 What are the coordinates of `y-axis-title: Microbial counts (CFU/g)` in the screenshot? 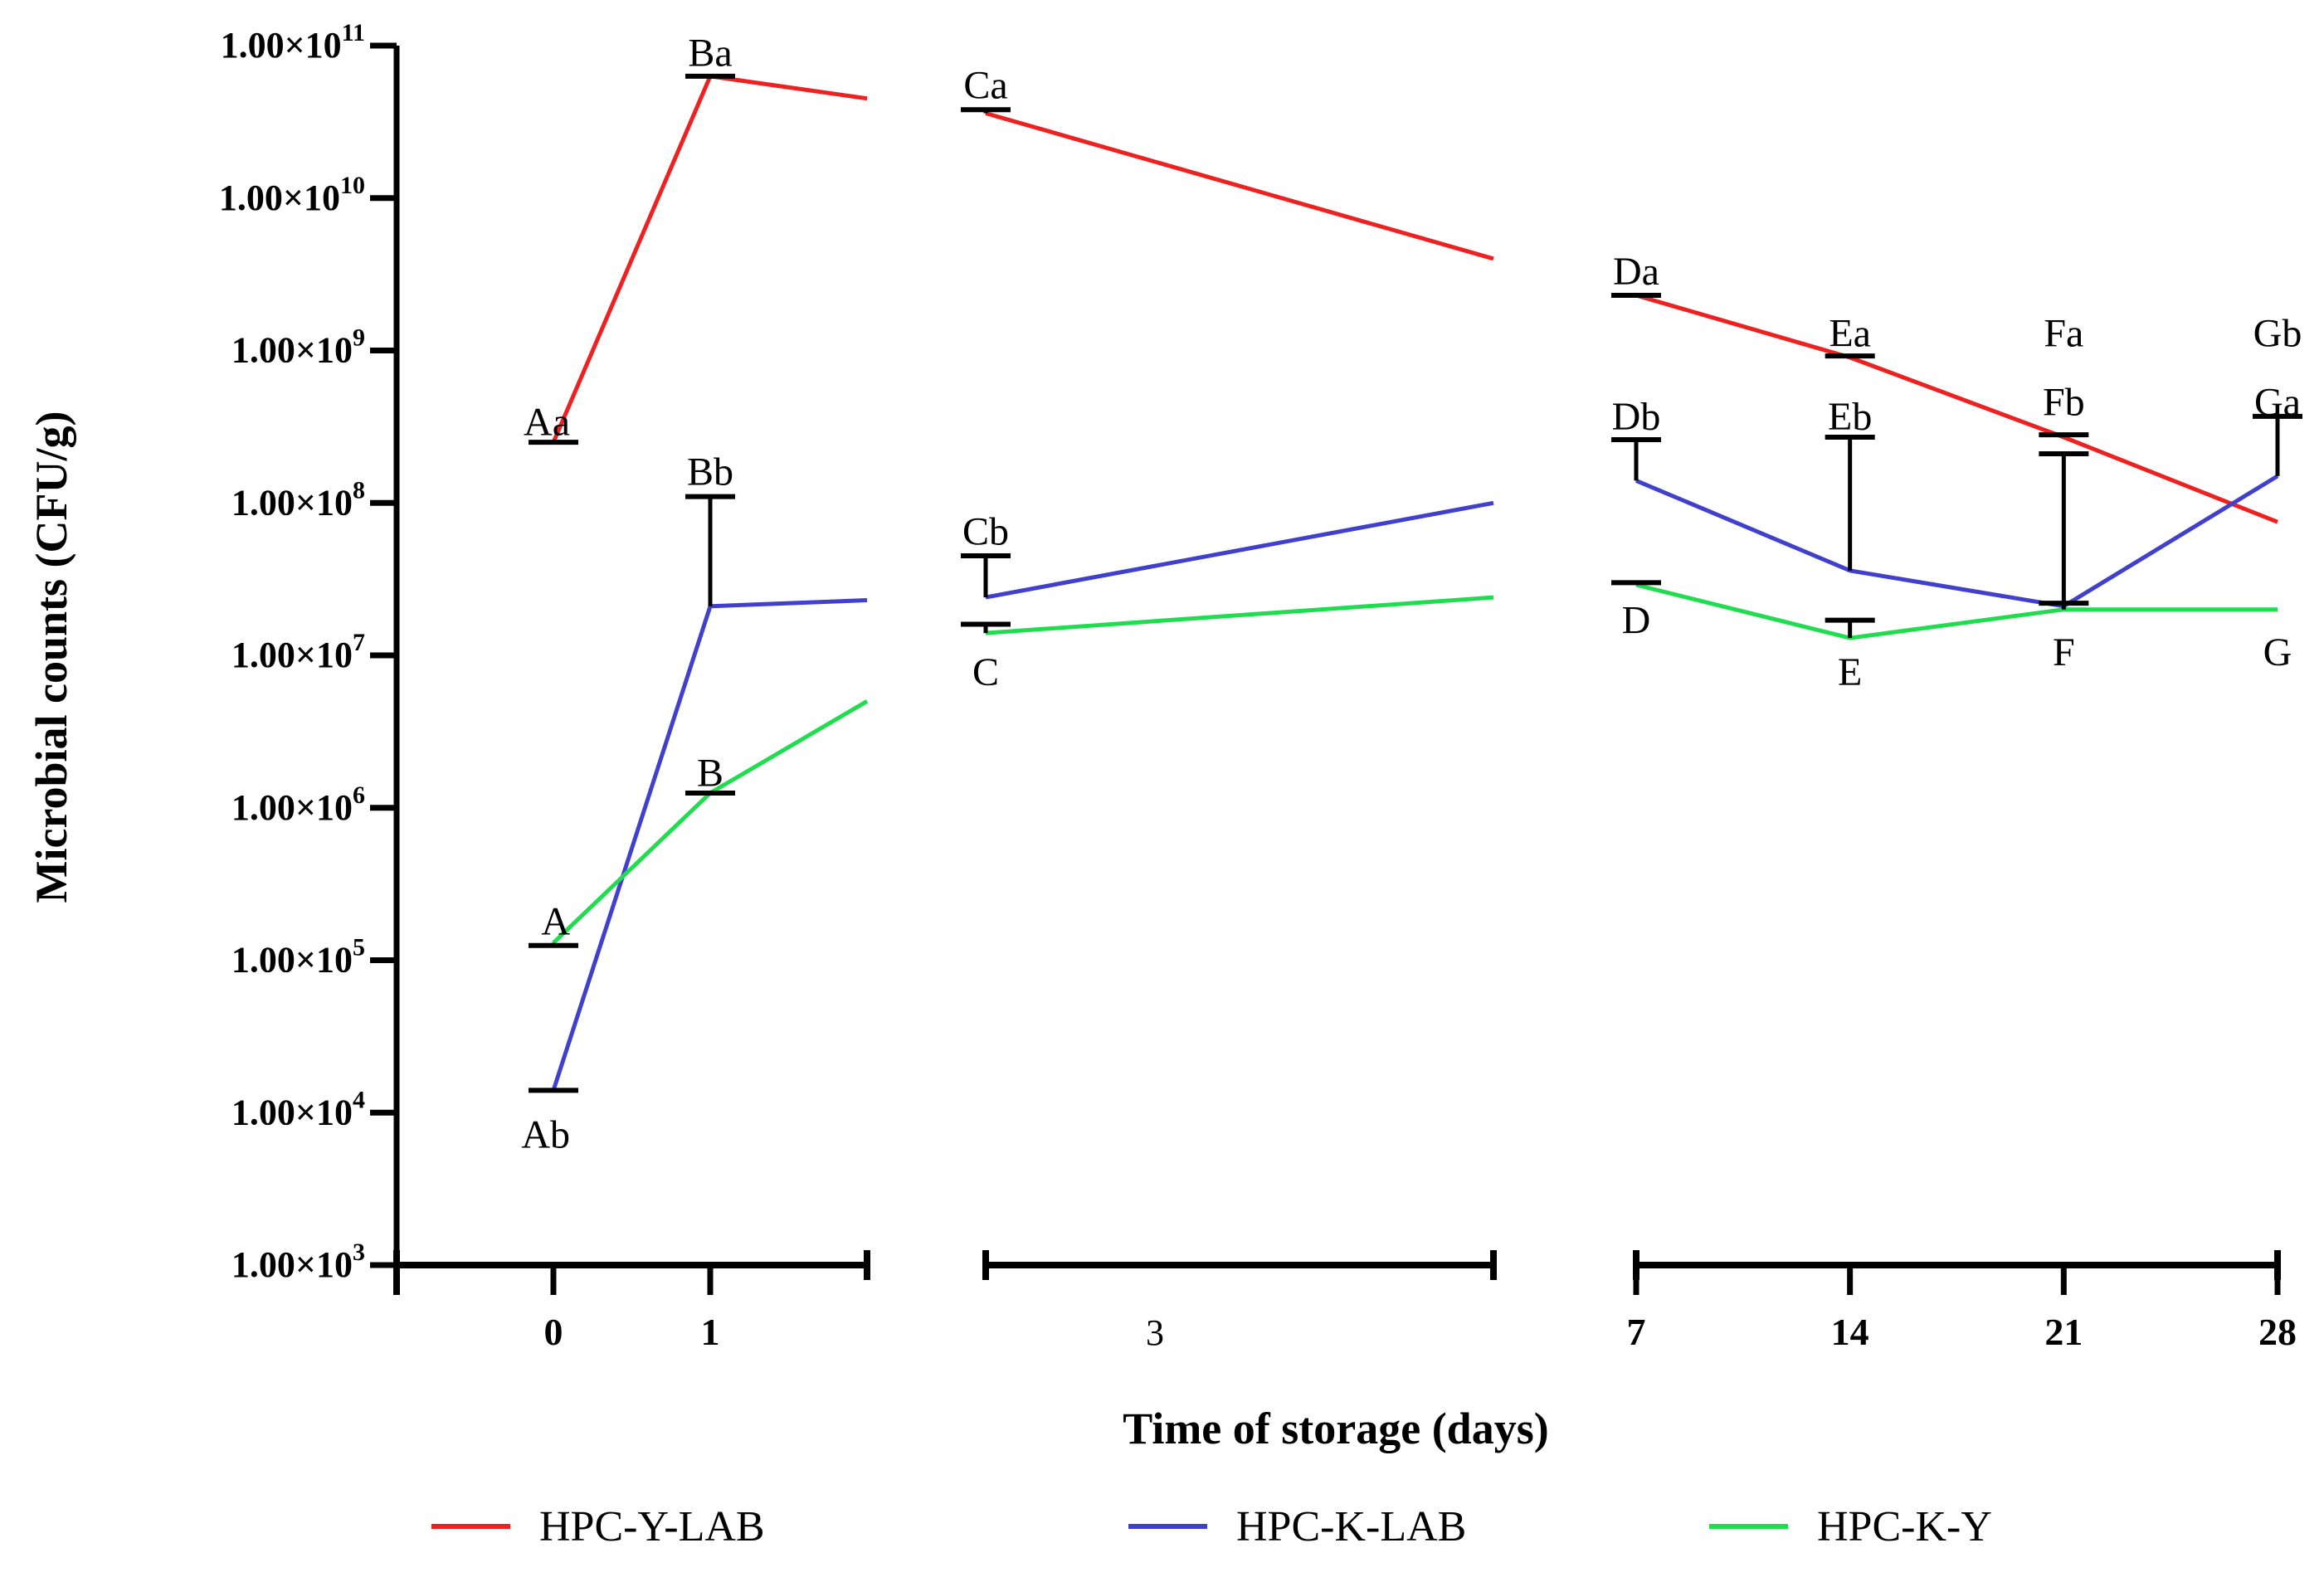 It's located at (51, 657).